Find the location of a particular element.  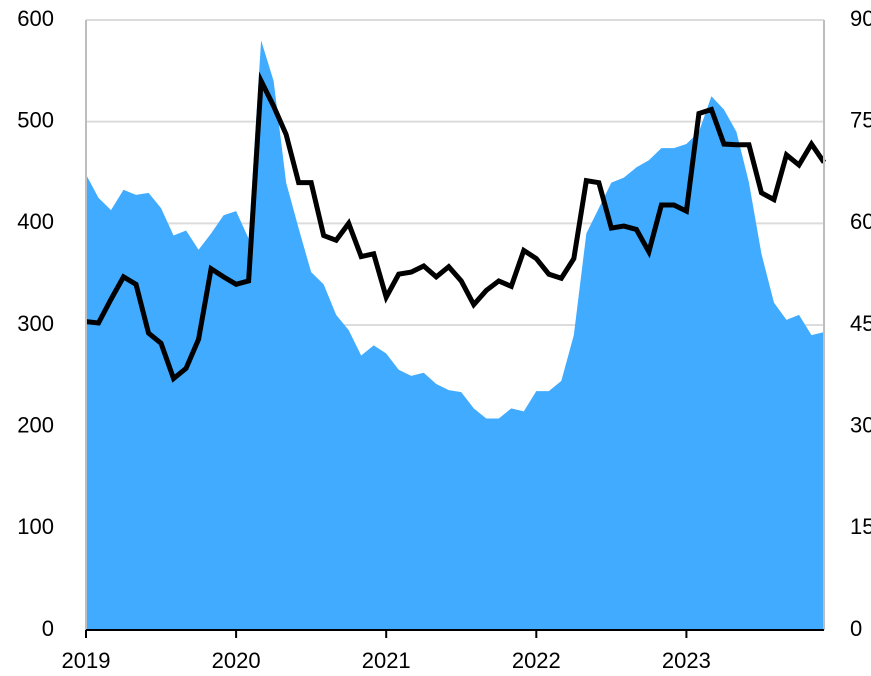

x-tick-label: 2020 is located at coordinates (236, 660).